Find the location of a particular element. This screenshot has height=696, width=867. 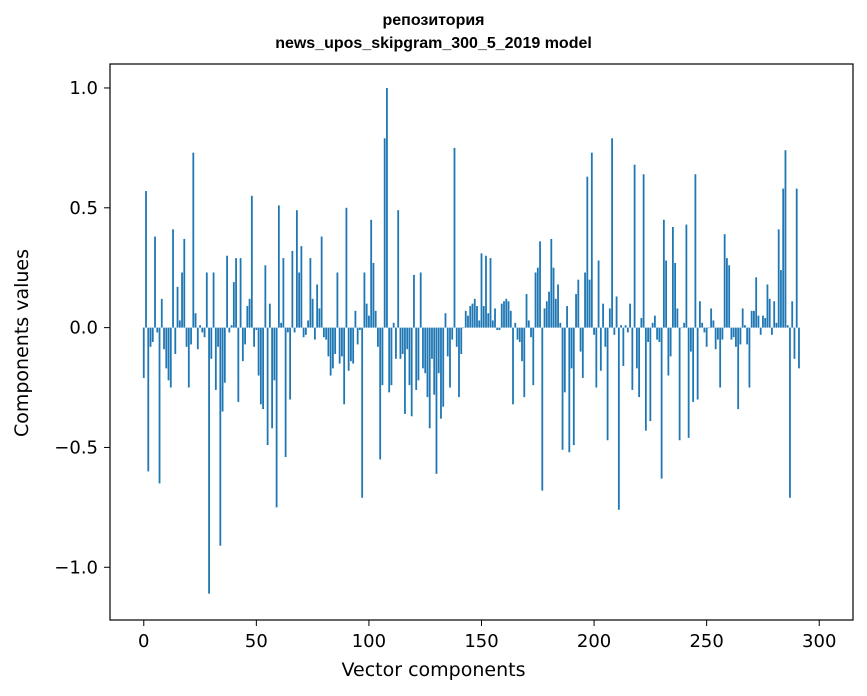

x-axis-label: Vector components is located at coordinates (433, 670).